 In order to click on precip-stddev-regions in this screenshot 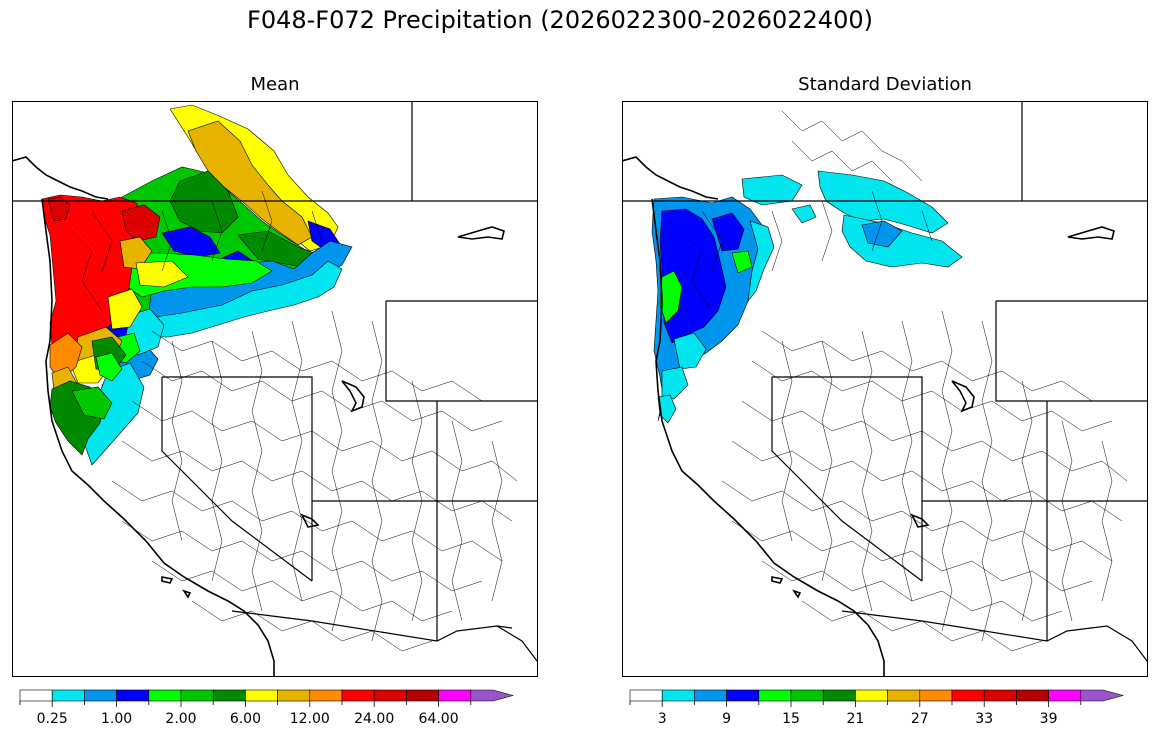, I will do `click(807, 297)`.